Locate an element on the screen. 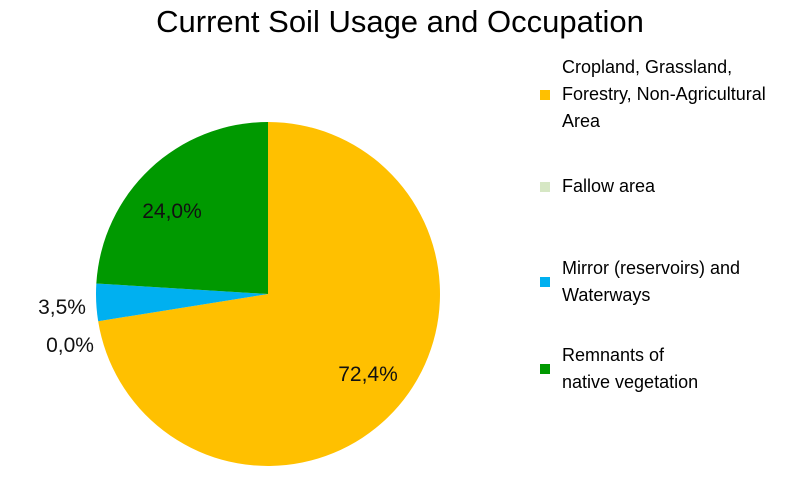 Image resolution: width=800 pixels, height=479 pixels. slice-native-vegetation-data-label: 24,0% is located at coordinates (172, 211).